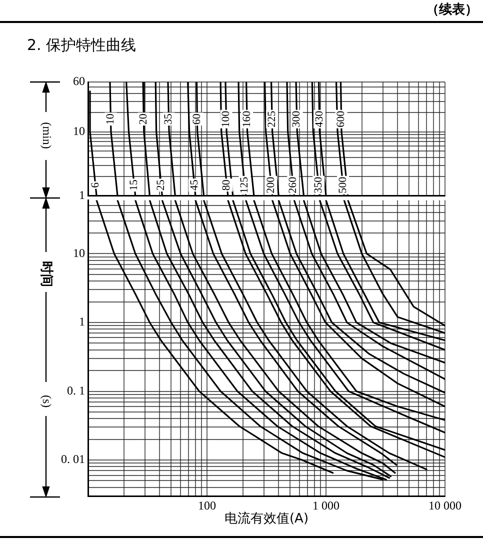  I want to click on text: 25, so click(161, 185).